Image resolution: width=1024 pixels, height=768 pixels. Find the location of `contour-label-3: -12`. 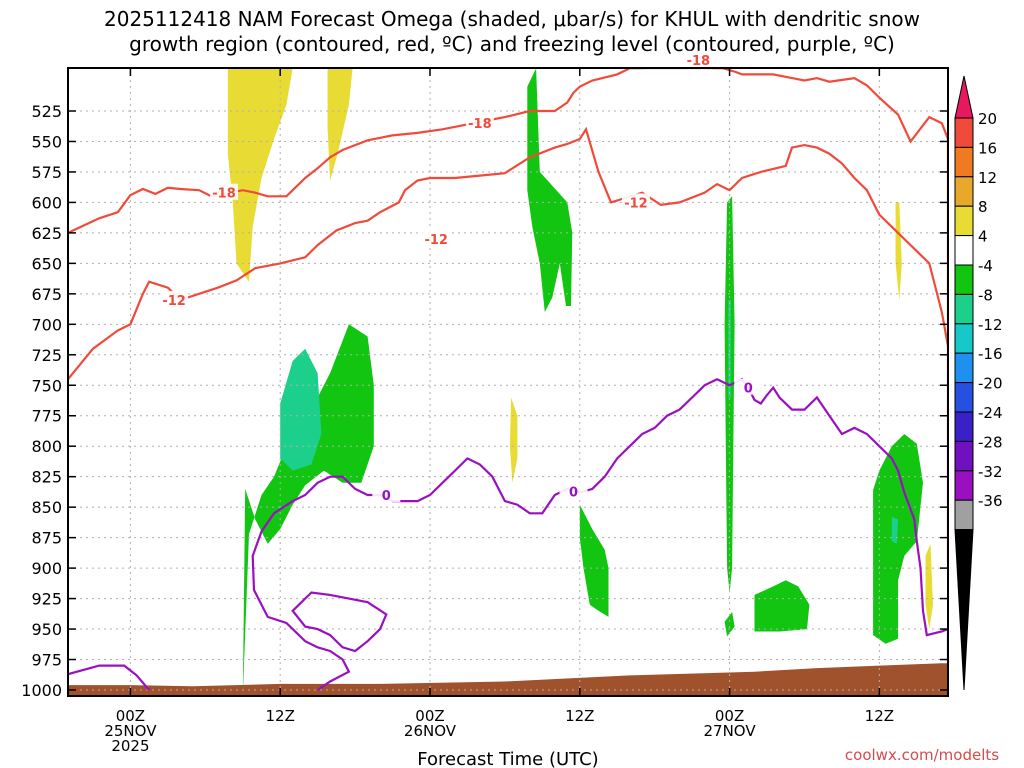

contour-label-3: -12 is located at coordinates (174, 301).